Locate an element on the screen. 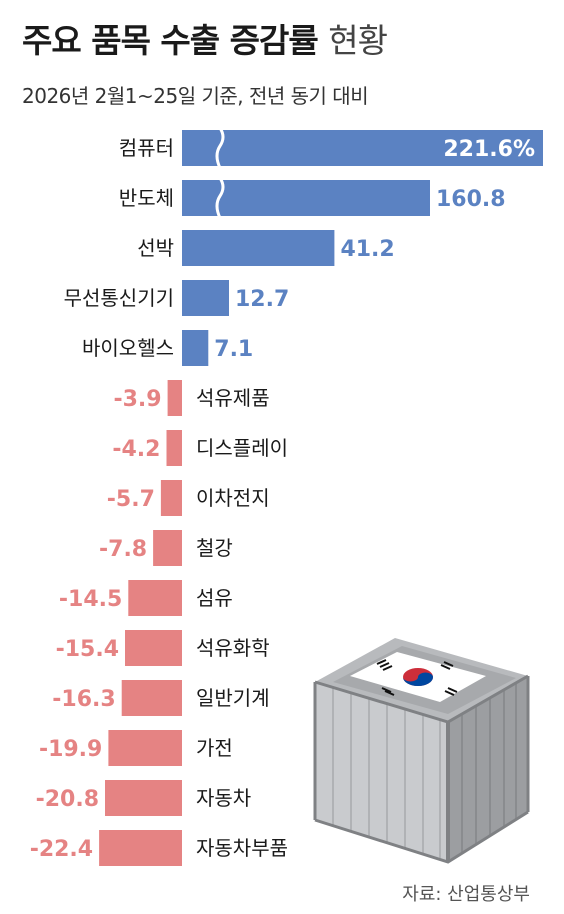  value-label: -7.8 is located at coordinates (123, 549).